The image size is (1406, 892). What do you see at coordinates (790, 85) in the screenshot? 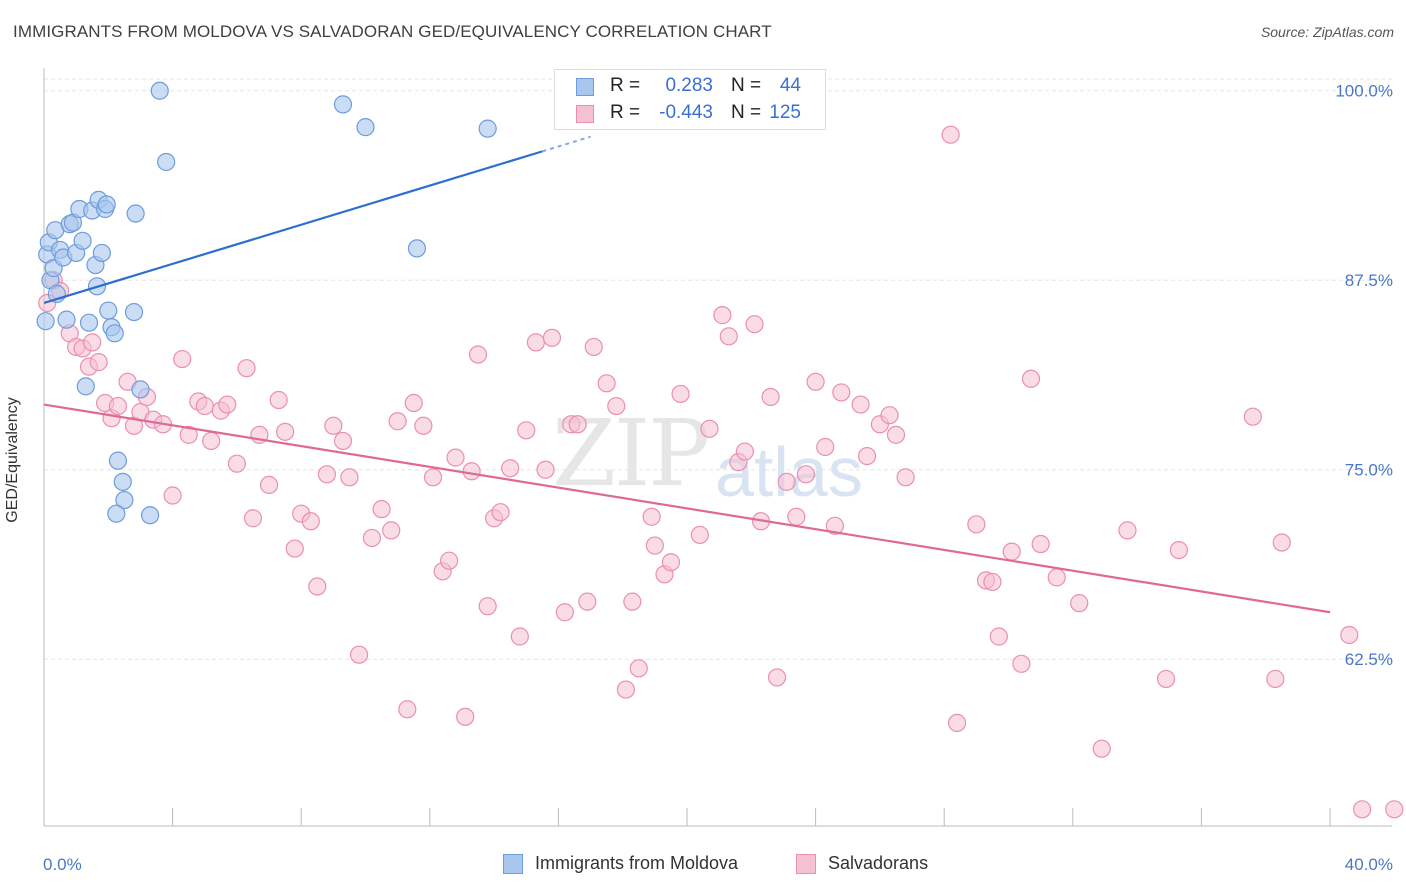
I see `moldova-n-value: 44` at bounding box center [790, 85].